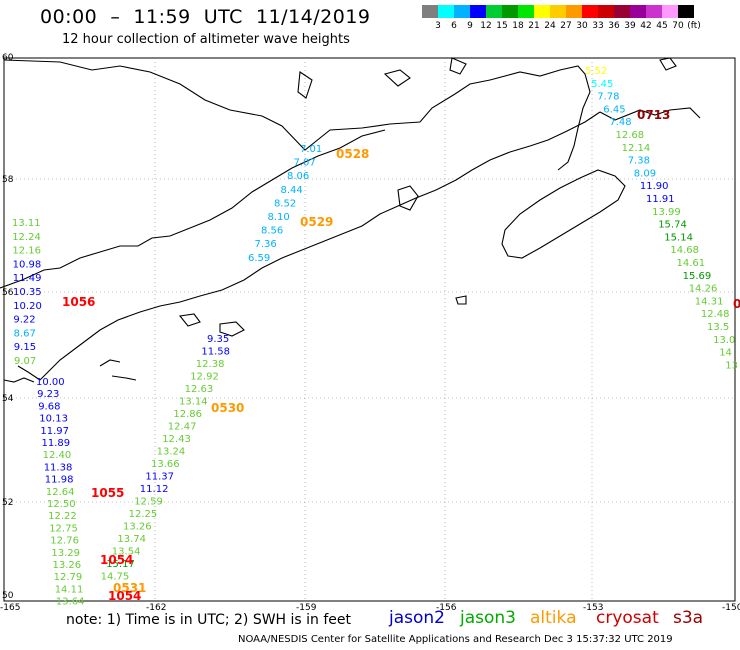 The height and width of the screenshot is (650, 740). I want to click on wave-height-value: 12.68, so click(630, 135).